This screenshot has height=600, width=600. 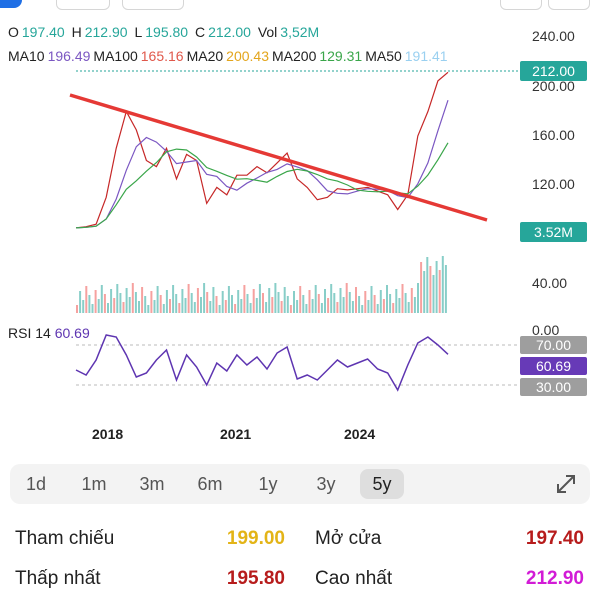 What do you see at coordinates (262, 363) in the screenshot?
I see `rsi-line` at bounding box center [262, 363].